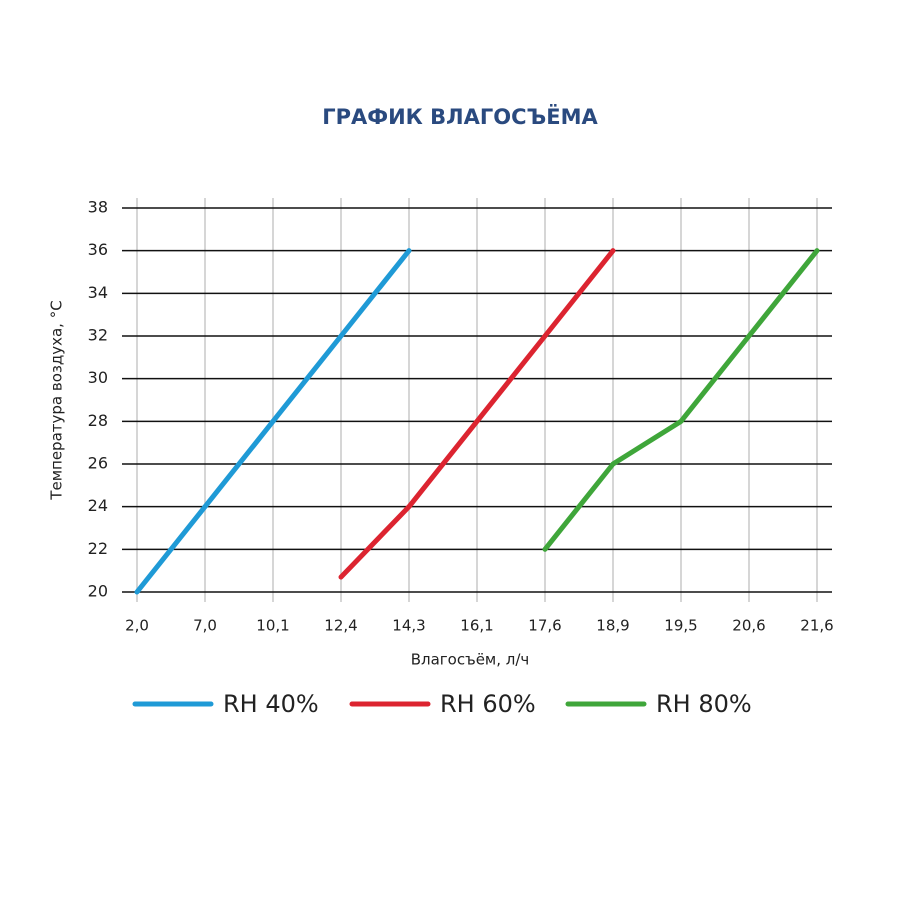  Describe the element at coordinates (98, 548) in the screenshot. I see `y-tick-label: 22` at that location.